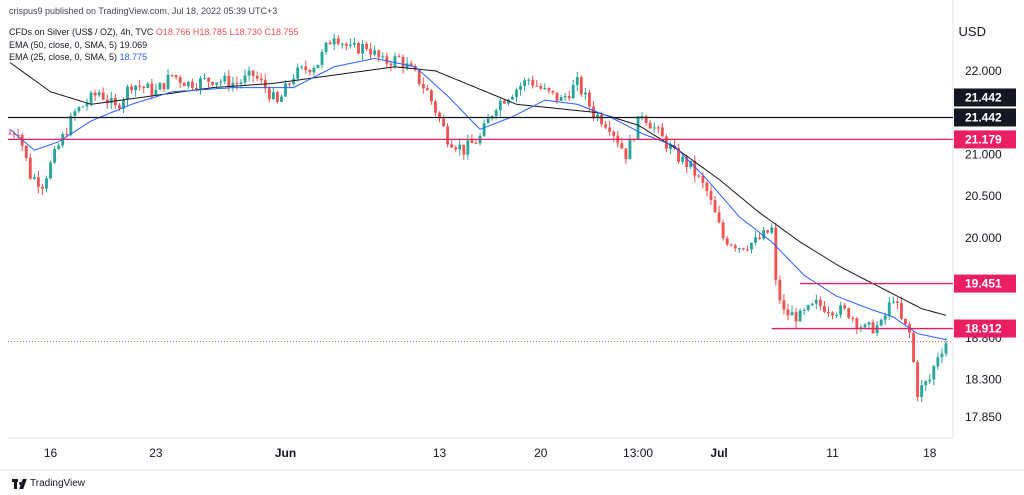 This screenshot has height=495, width=1024. What do you see at coordinates (133, 45) in the screenshot?
I see `ema50-value: 19.069` at bounding box center [133, 45].